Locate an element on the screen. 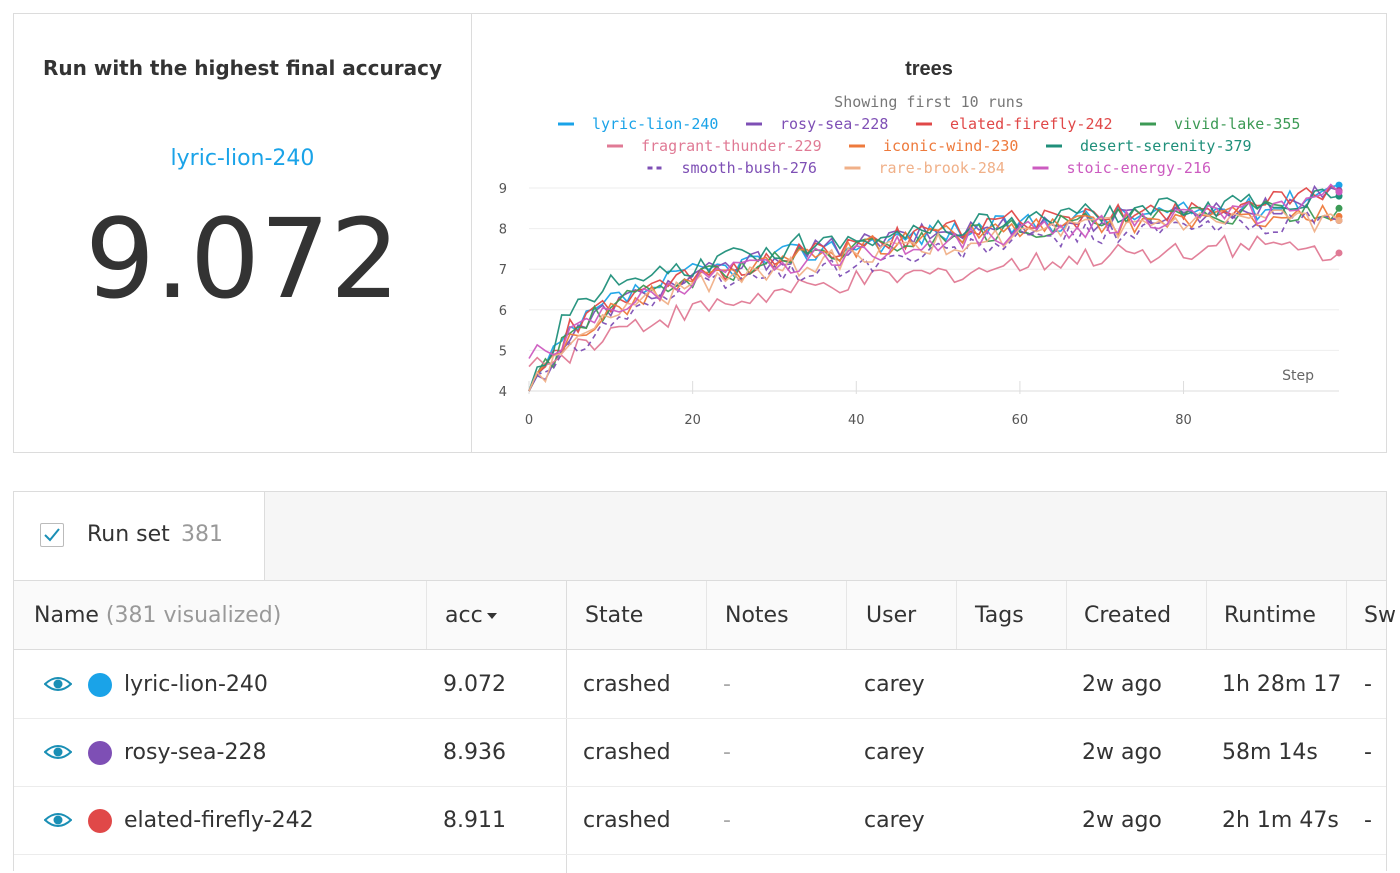 The image size is (1400, 873). y-tick-label: 6 is located at coordinates (503, 311).